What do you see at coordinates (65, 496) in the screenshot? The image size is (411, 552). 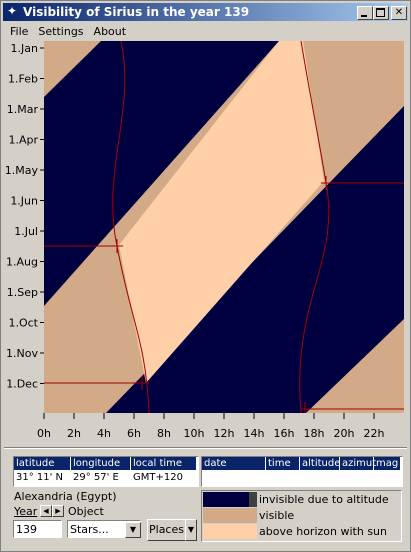 I see `location-name: Alexandria (Egypt)` at bounding box center [65, 496].